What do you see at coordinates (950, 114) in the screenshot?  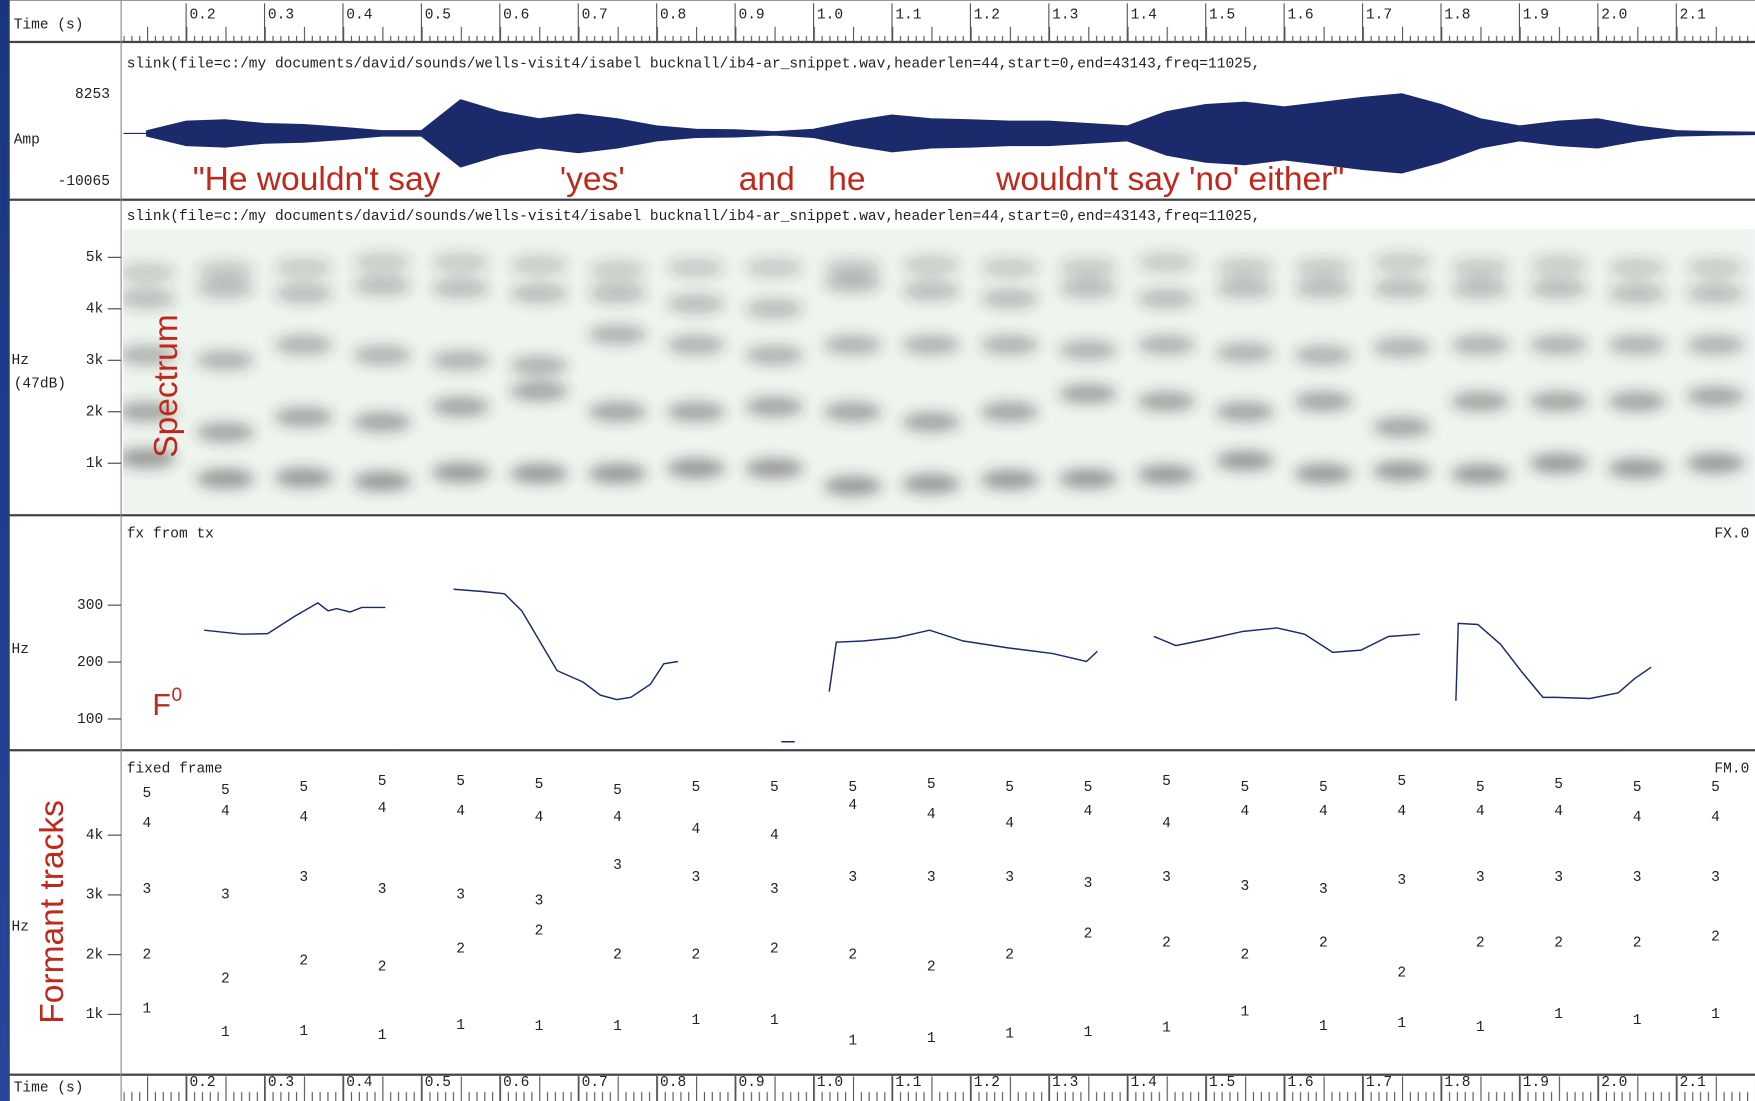 I see `waveform` at bounding box center [950, 114].